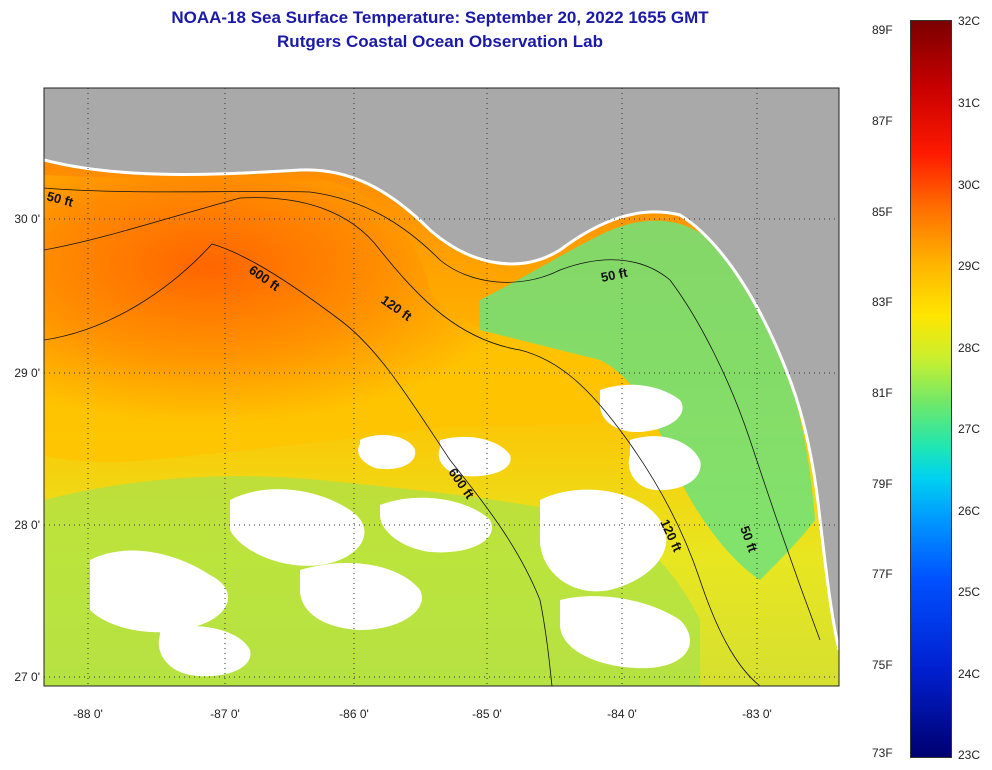 The image size is (992, 770). What do you see at coordinates (27, 525) in the screenshot?
I see `lat-label-28: 28 0'` at bounding box center [27, 525].